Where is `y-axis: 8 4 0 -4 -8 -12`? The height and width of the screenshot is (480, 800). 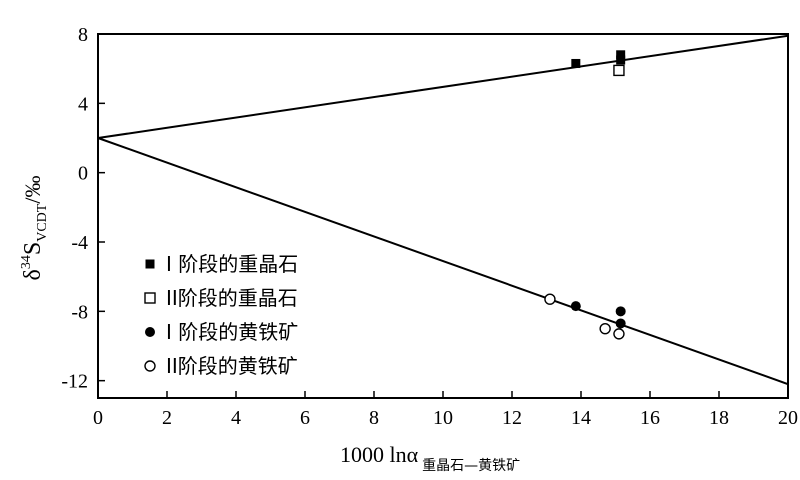 y-axis: 8 4 0 -4 -8 -12 is located at coordinates (83, 208).